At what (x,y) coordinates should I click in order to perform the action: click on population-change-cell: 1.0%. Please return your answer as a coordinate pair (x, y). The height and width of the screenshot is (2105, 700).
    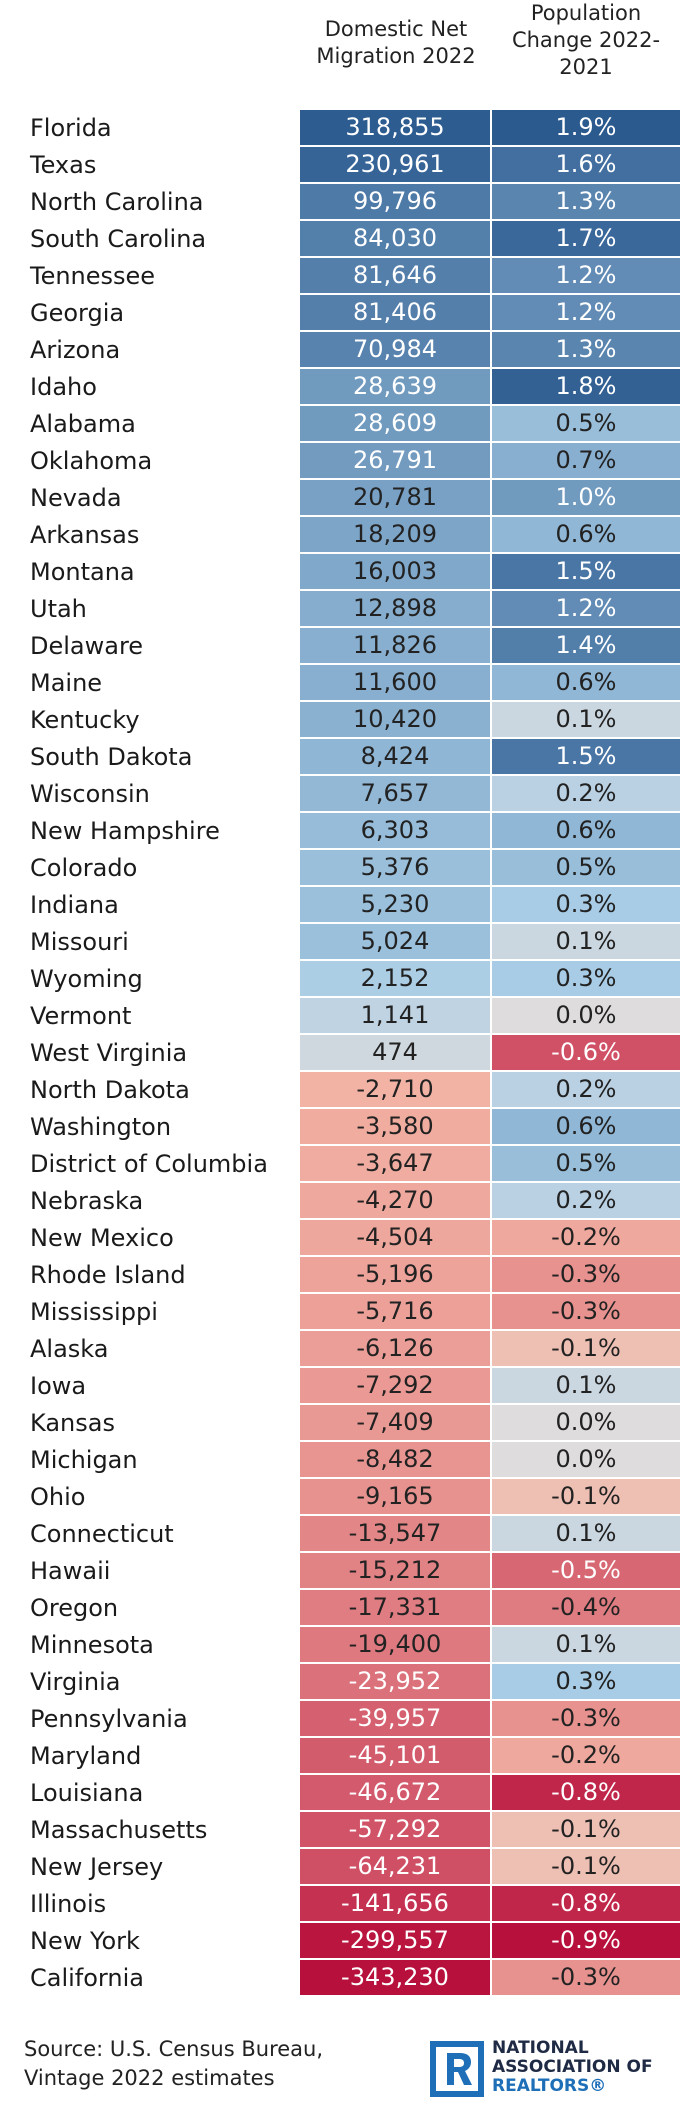
    Looking at the image, I should click on (586, 498).